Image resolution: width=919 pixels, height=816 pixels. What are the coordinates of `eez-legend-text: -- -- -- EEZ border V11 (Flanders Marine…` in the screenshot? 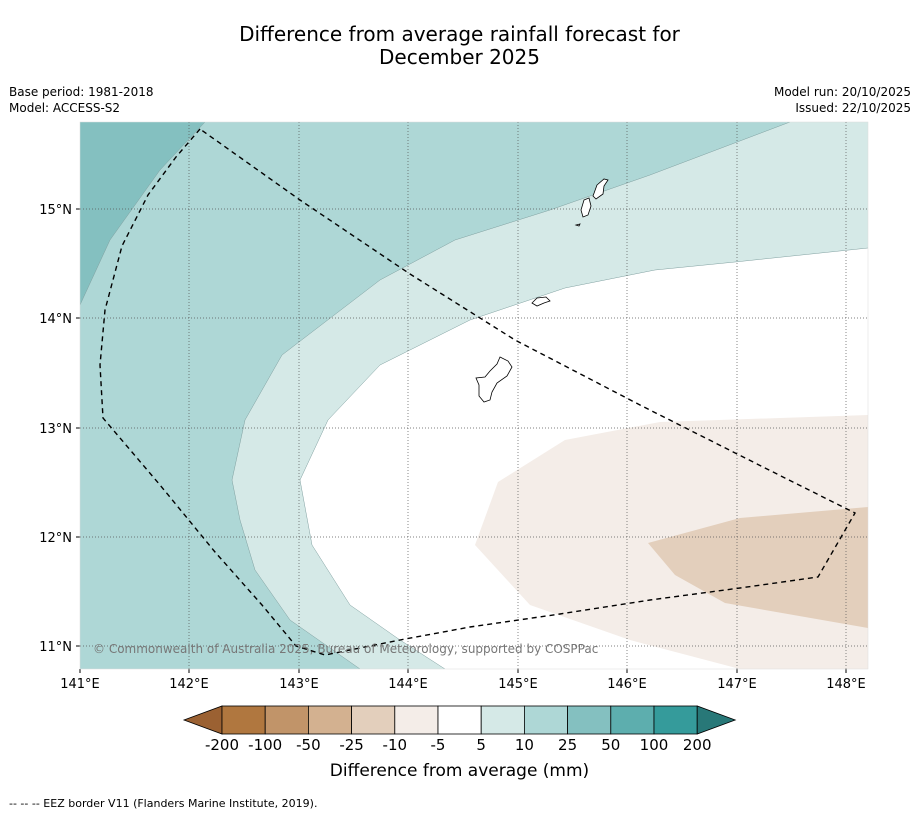 It's located at (163, 803).